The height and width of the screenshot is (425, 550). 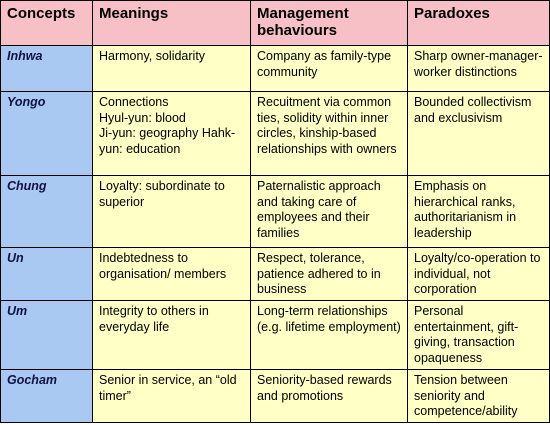 What do you see at coordinates (134, 102) in the screenshot?
I see `cell-line: Connections` at bounding box center [134, 102].